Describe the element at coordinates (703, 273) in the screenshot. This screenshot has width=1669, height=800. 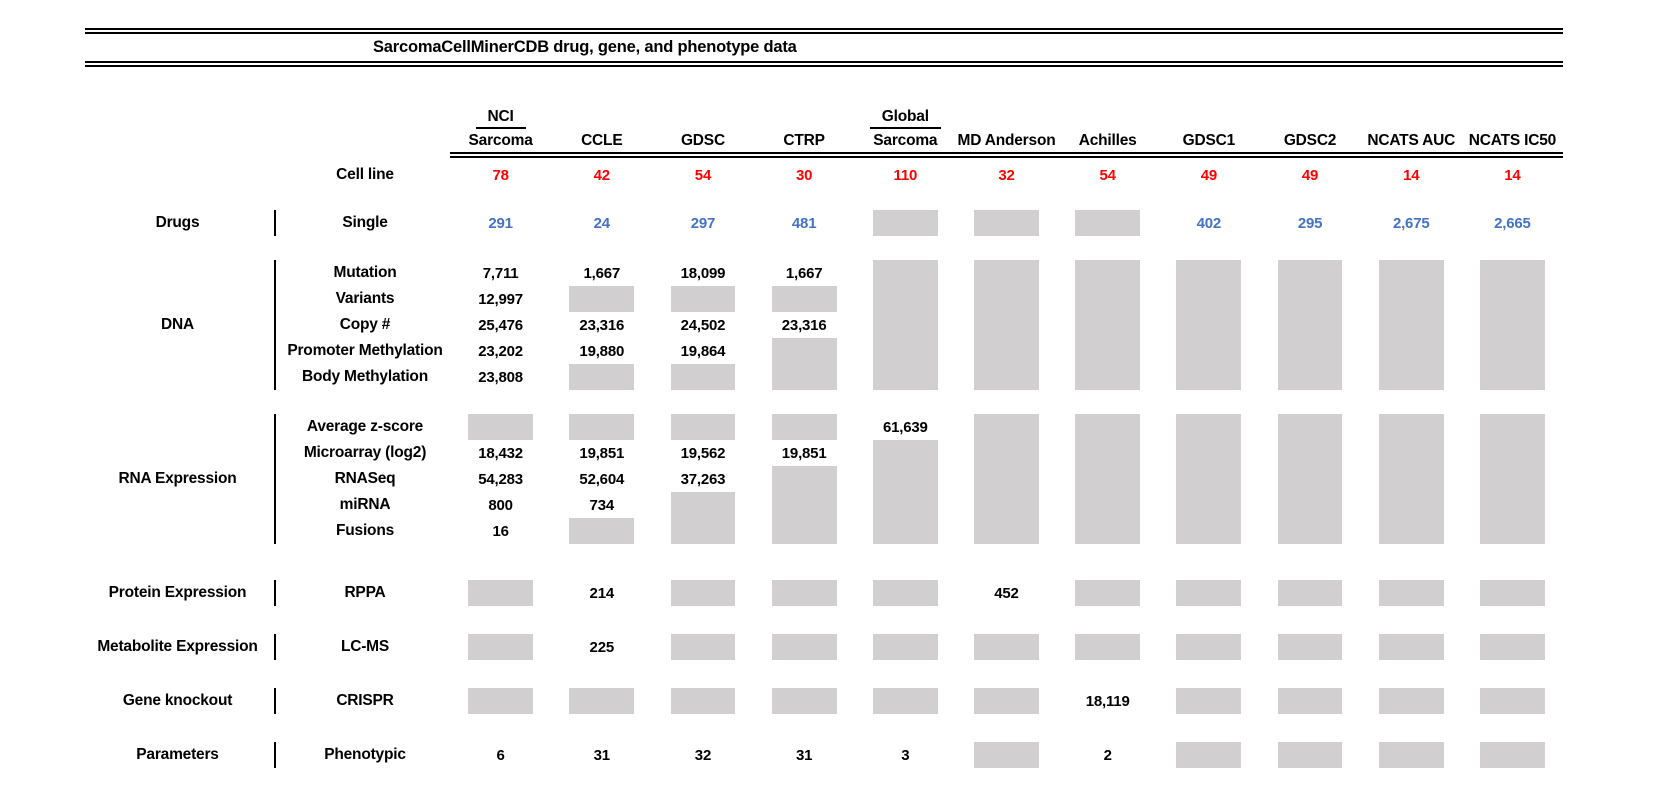
I see `data-cell: 18,099` at that location.